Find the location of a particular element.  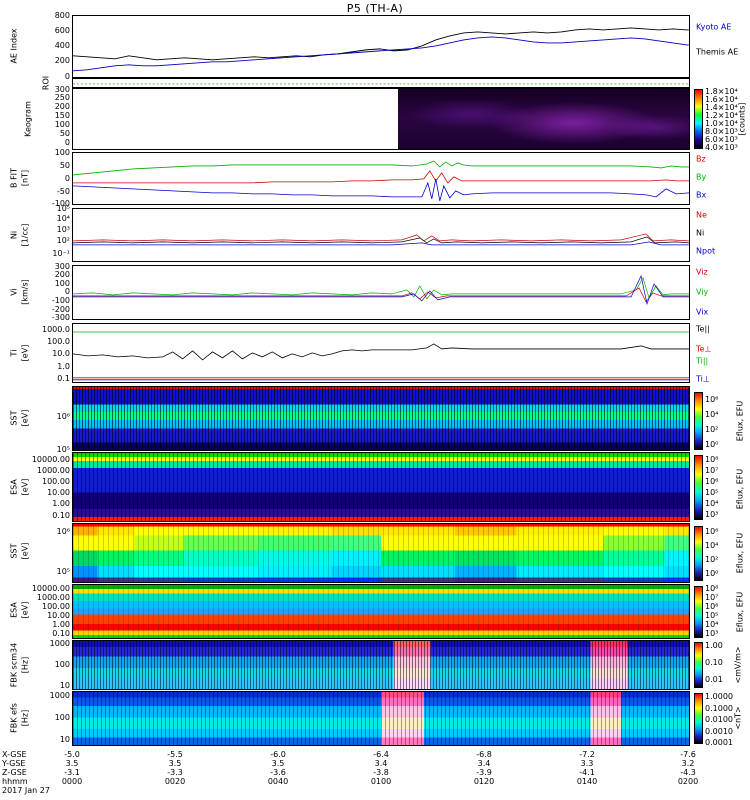

vi-tick-0: 0 is located at coordinates (67, 291).